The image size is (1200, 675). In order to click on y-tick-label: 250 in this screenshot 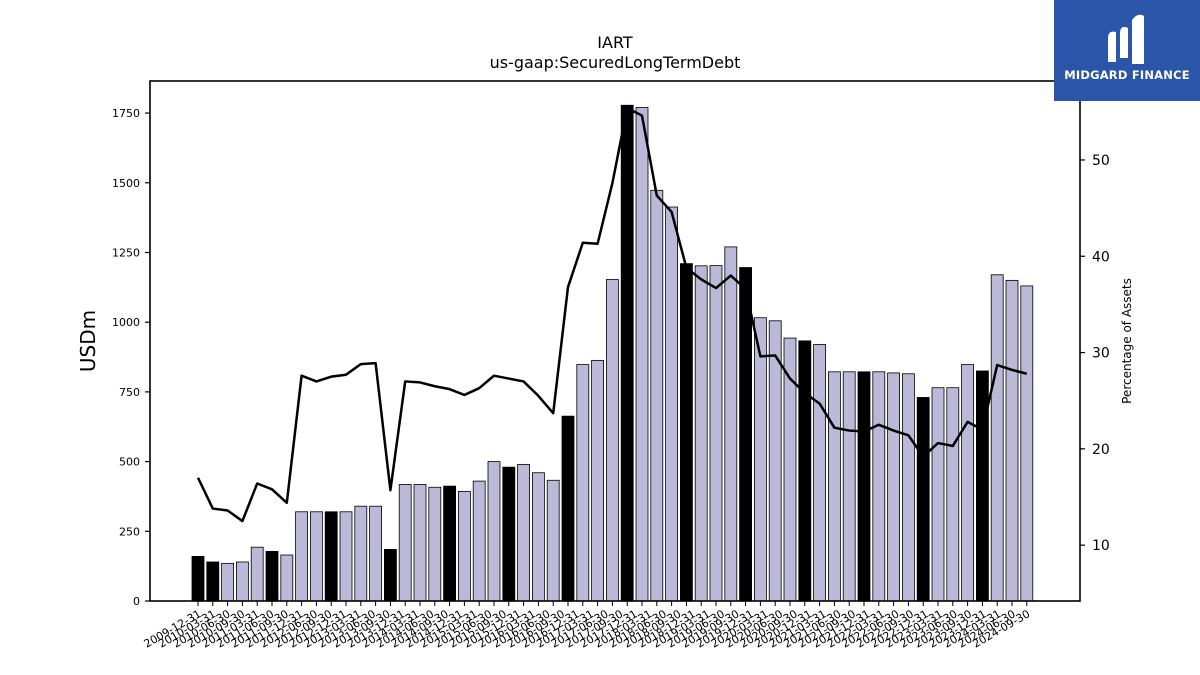, I will do `click(129, 531)`.